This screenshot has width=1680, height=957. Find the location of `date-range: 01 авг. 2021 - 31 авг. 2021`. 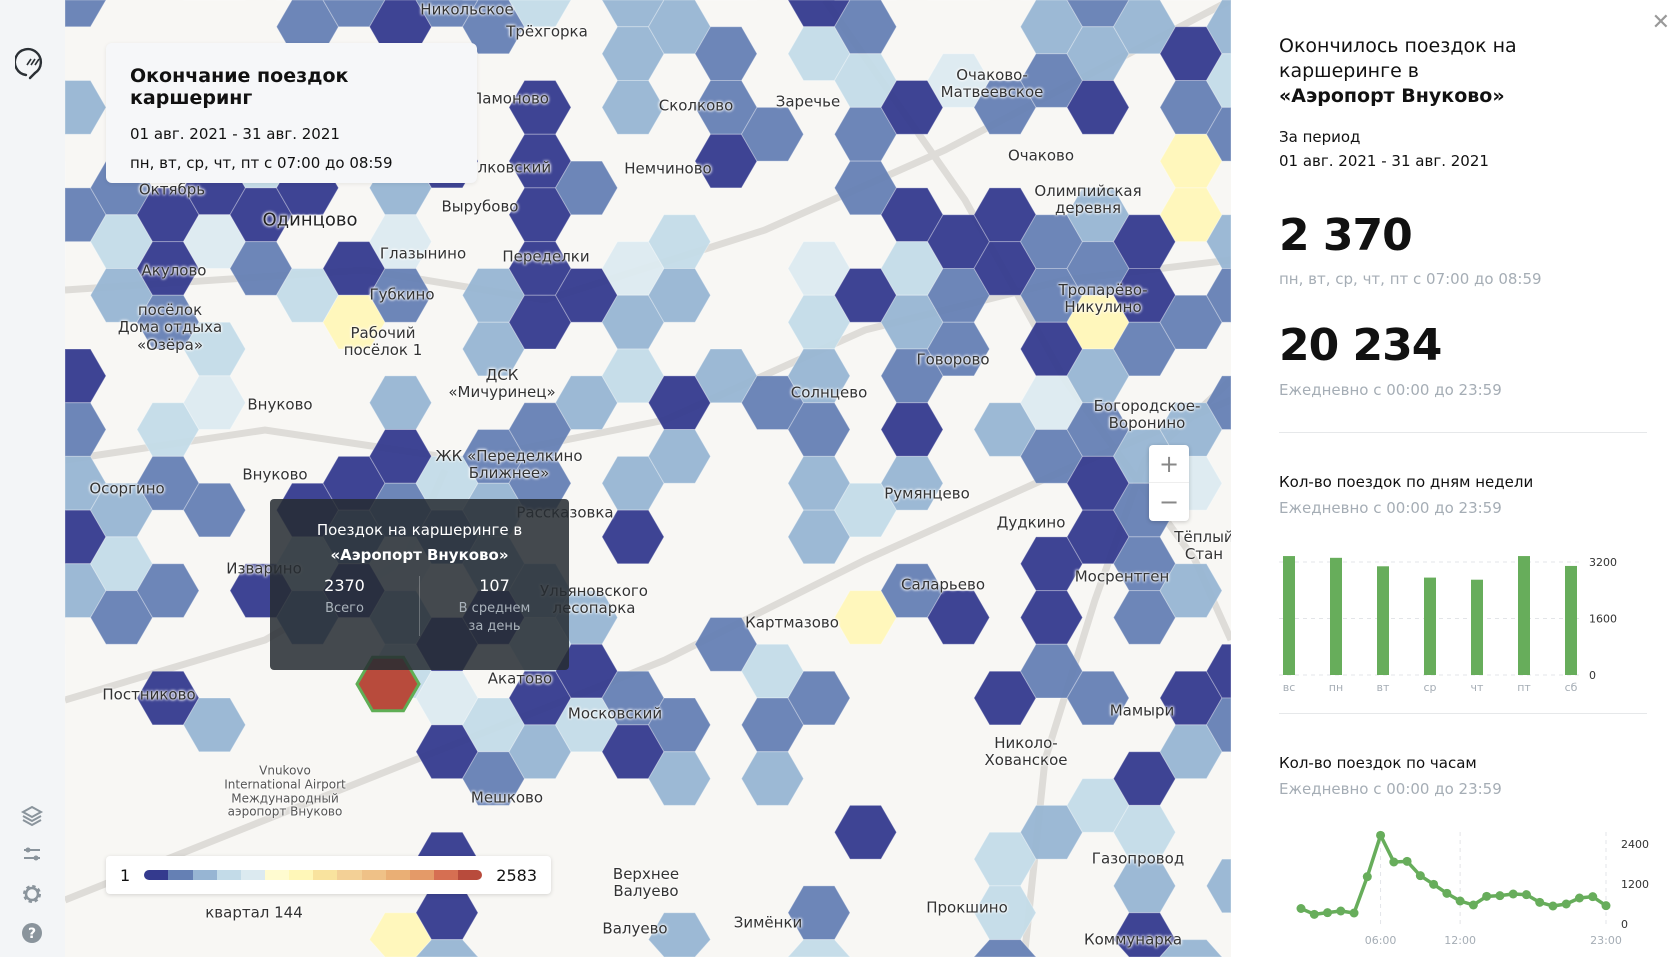

date-range: 01 авг. 2021 - 31 авг. 2021 is located at coordinates (235, 134).